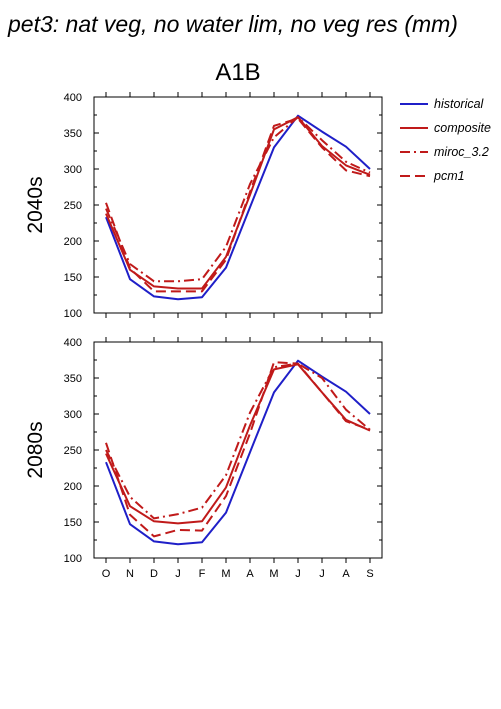  What do you see at coordinates (449, 176) in the screenshot?
I see `legend-label-pcm1: pcm1` at bounding box center [449, 176].